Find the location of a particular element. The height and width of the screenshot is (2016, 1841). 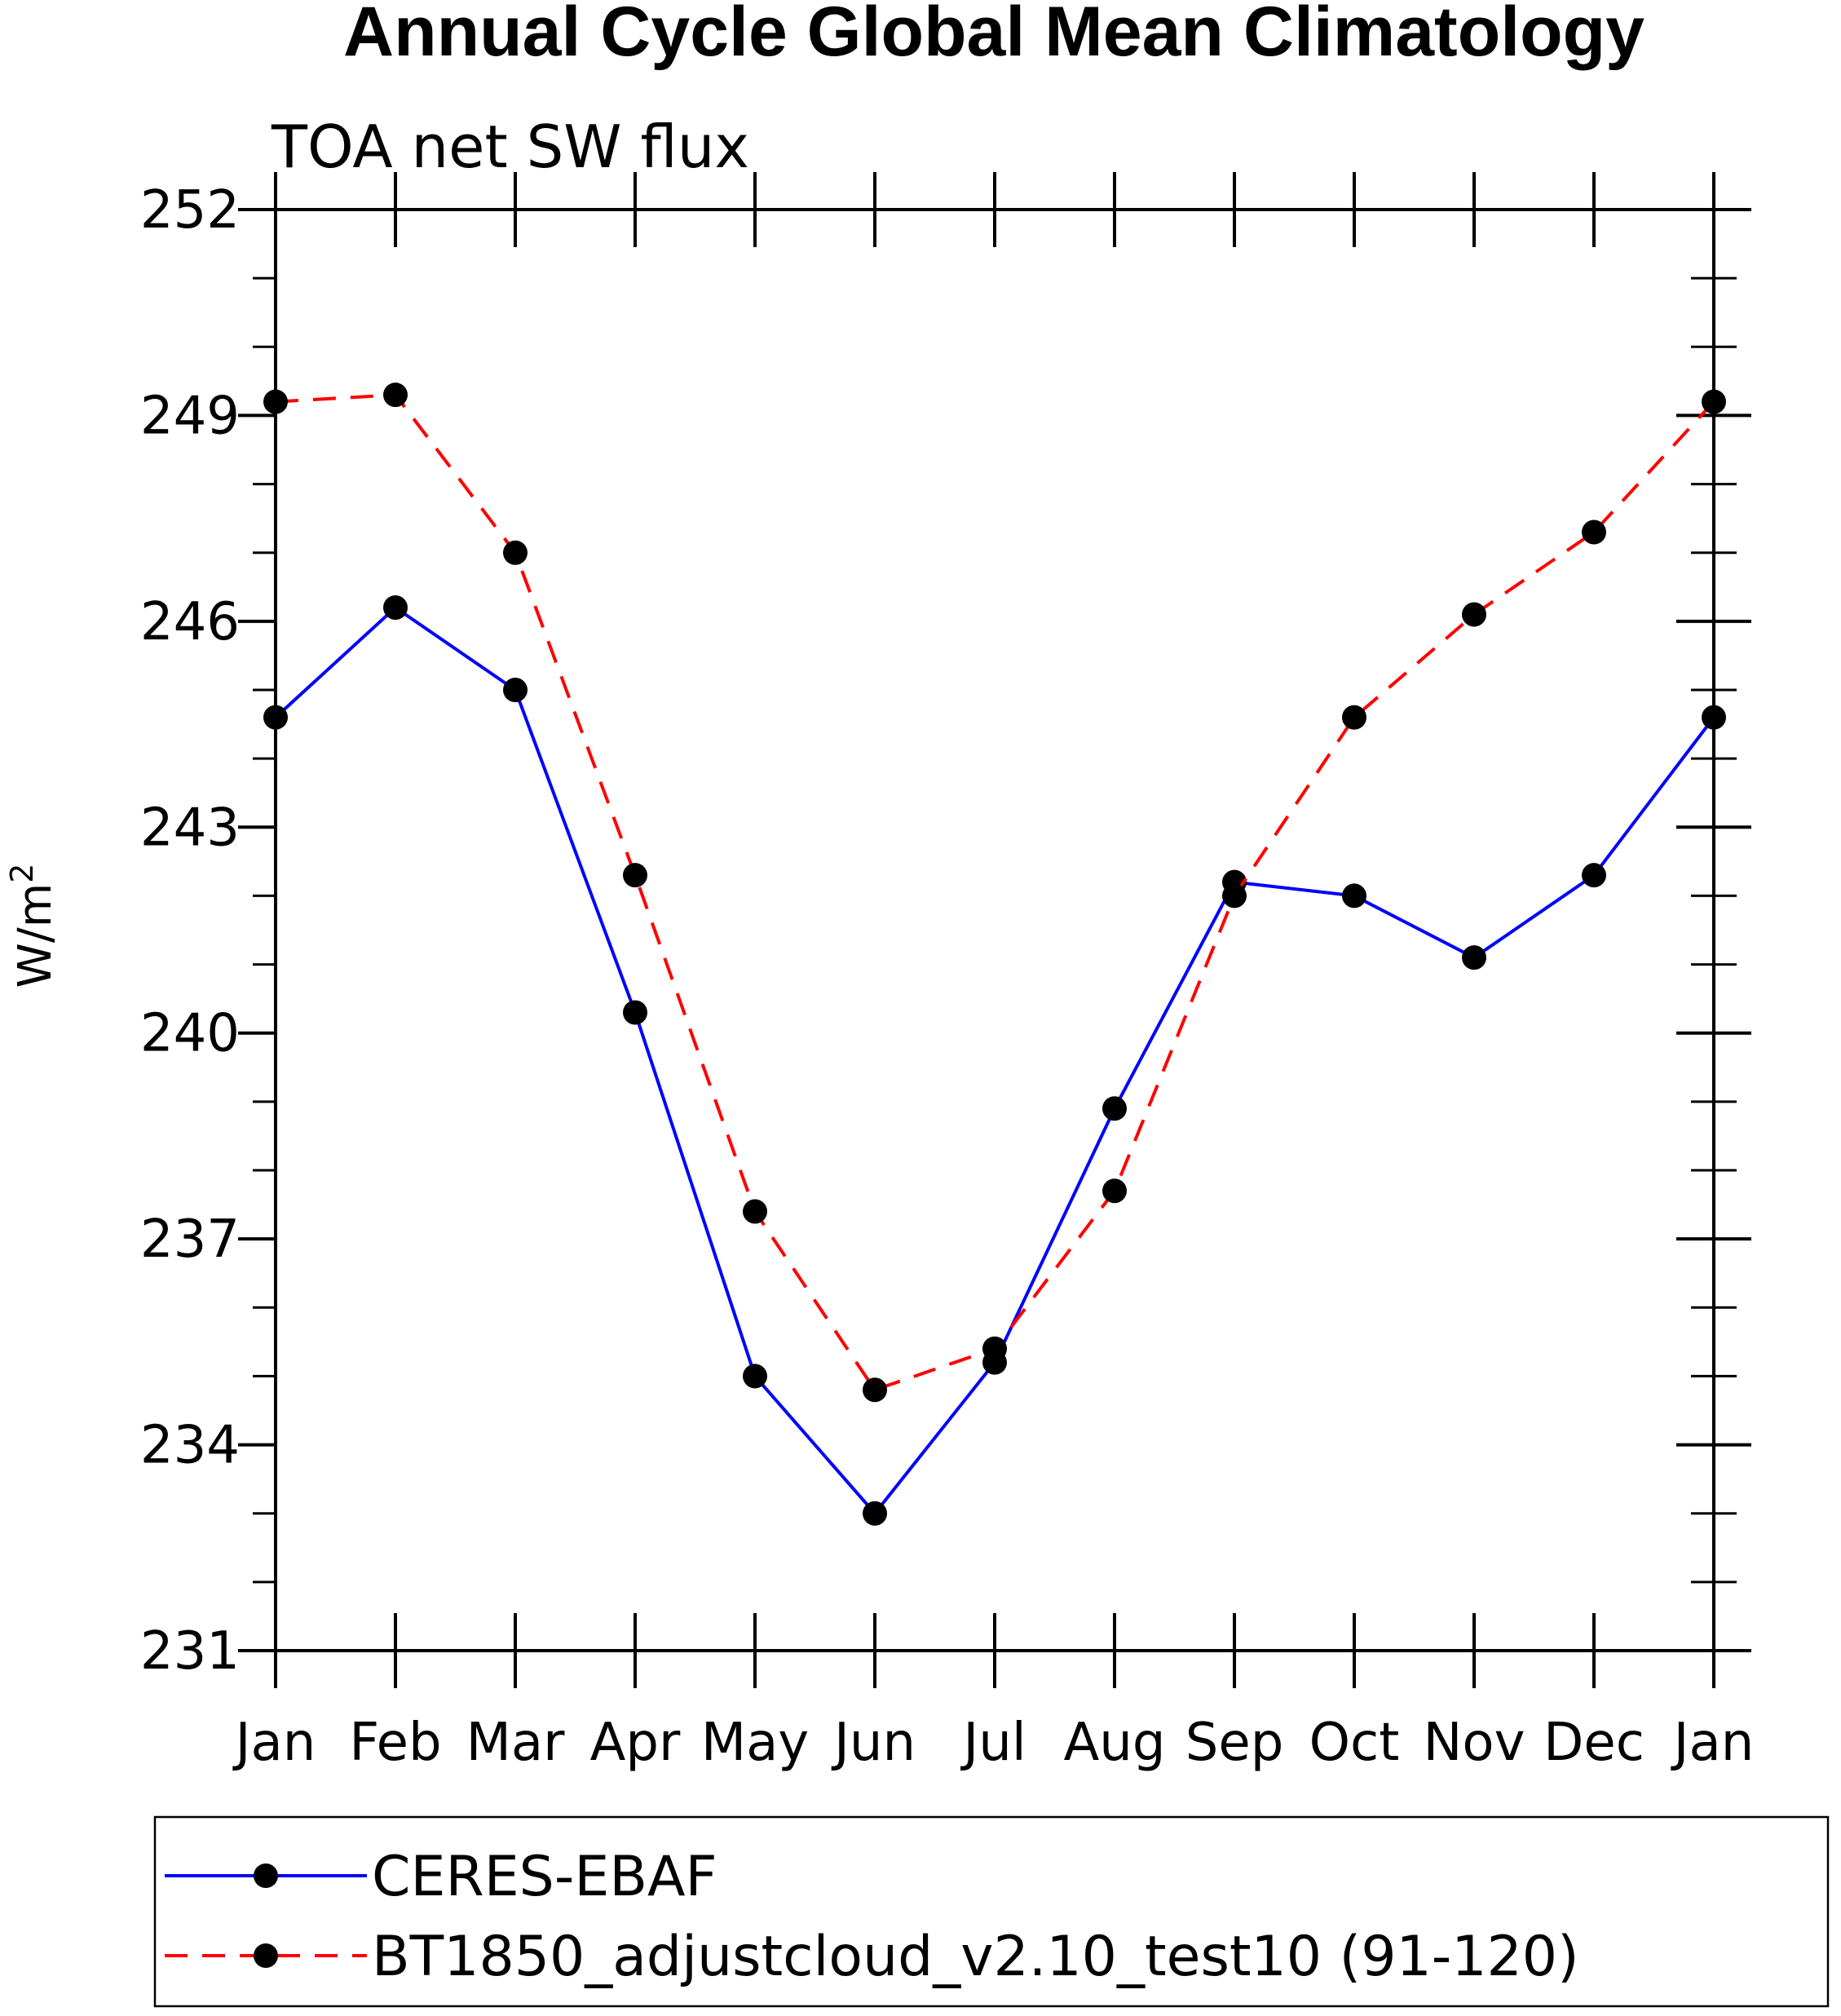

y-tick-label: 246 is located at coordinates (190, 622).